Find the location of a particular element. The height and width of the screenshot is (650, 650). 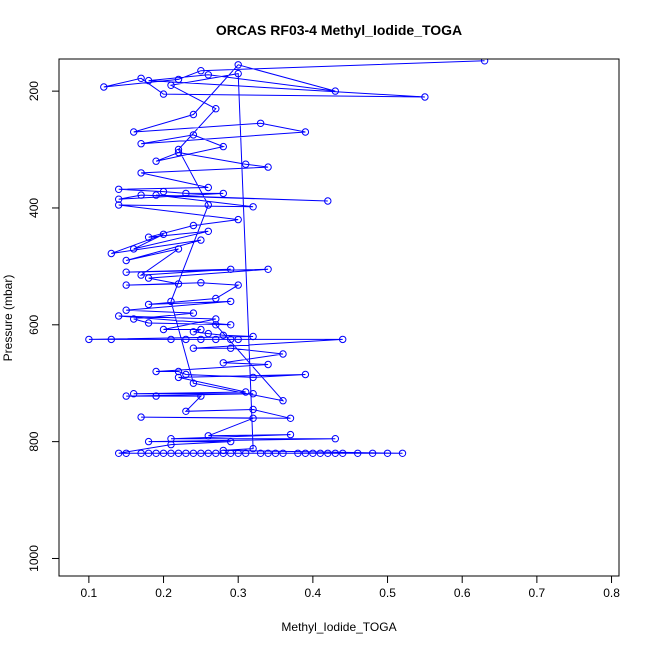

x-tick-label: 0.7 is located at coordinates (537, 593).